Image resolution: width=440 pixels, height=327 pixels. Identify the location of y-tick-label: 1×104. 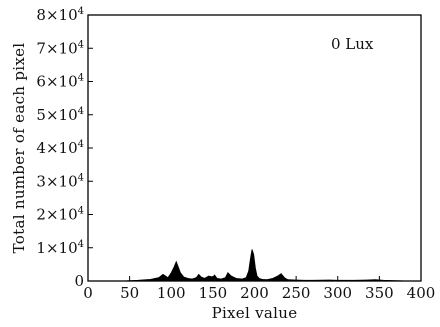
(60, 248).